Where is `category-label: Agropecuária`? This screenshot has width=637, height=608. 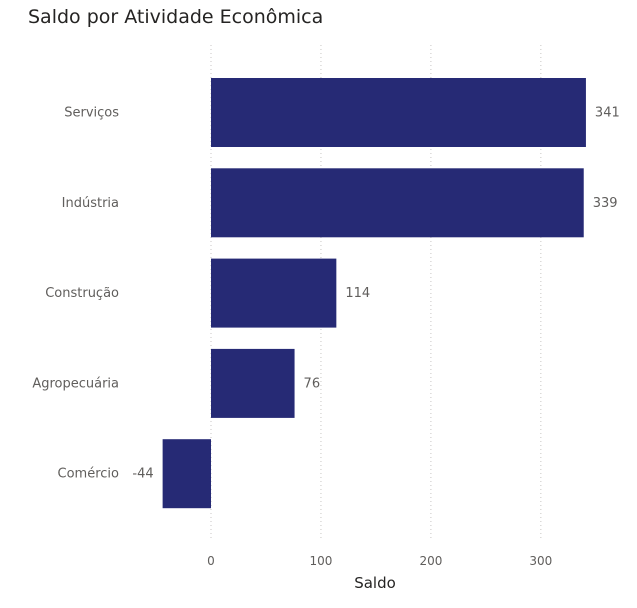 category-label: Agropecuária is located at coordinates (75, 383).